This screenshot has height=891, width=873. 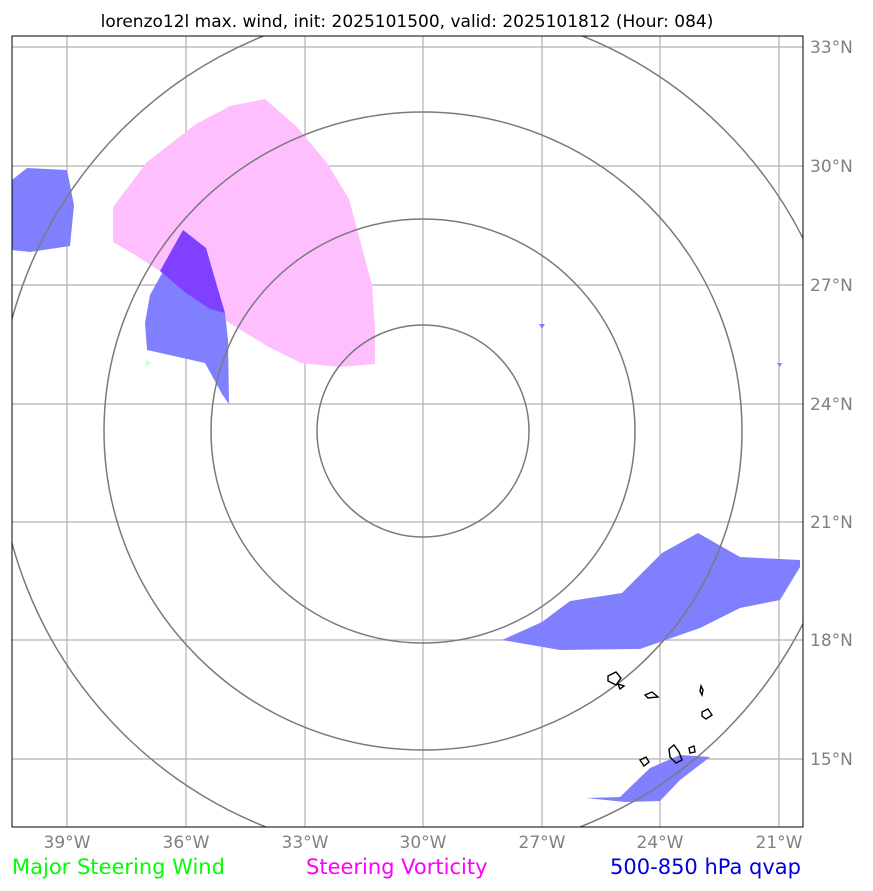 I want to click on tick-label-33n: 33°N, so click(x=831, y=48).